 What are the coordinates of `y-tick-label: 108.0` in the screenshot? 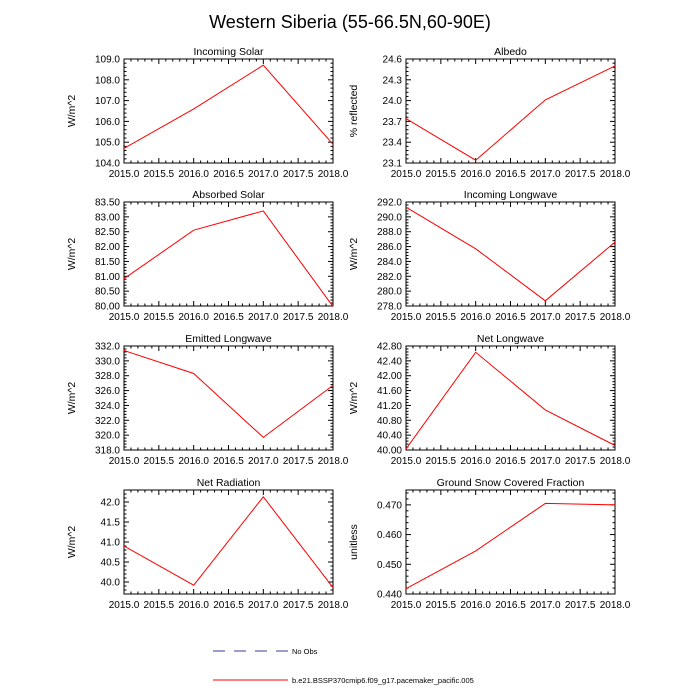 It's located at (107, 80).